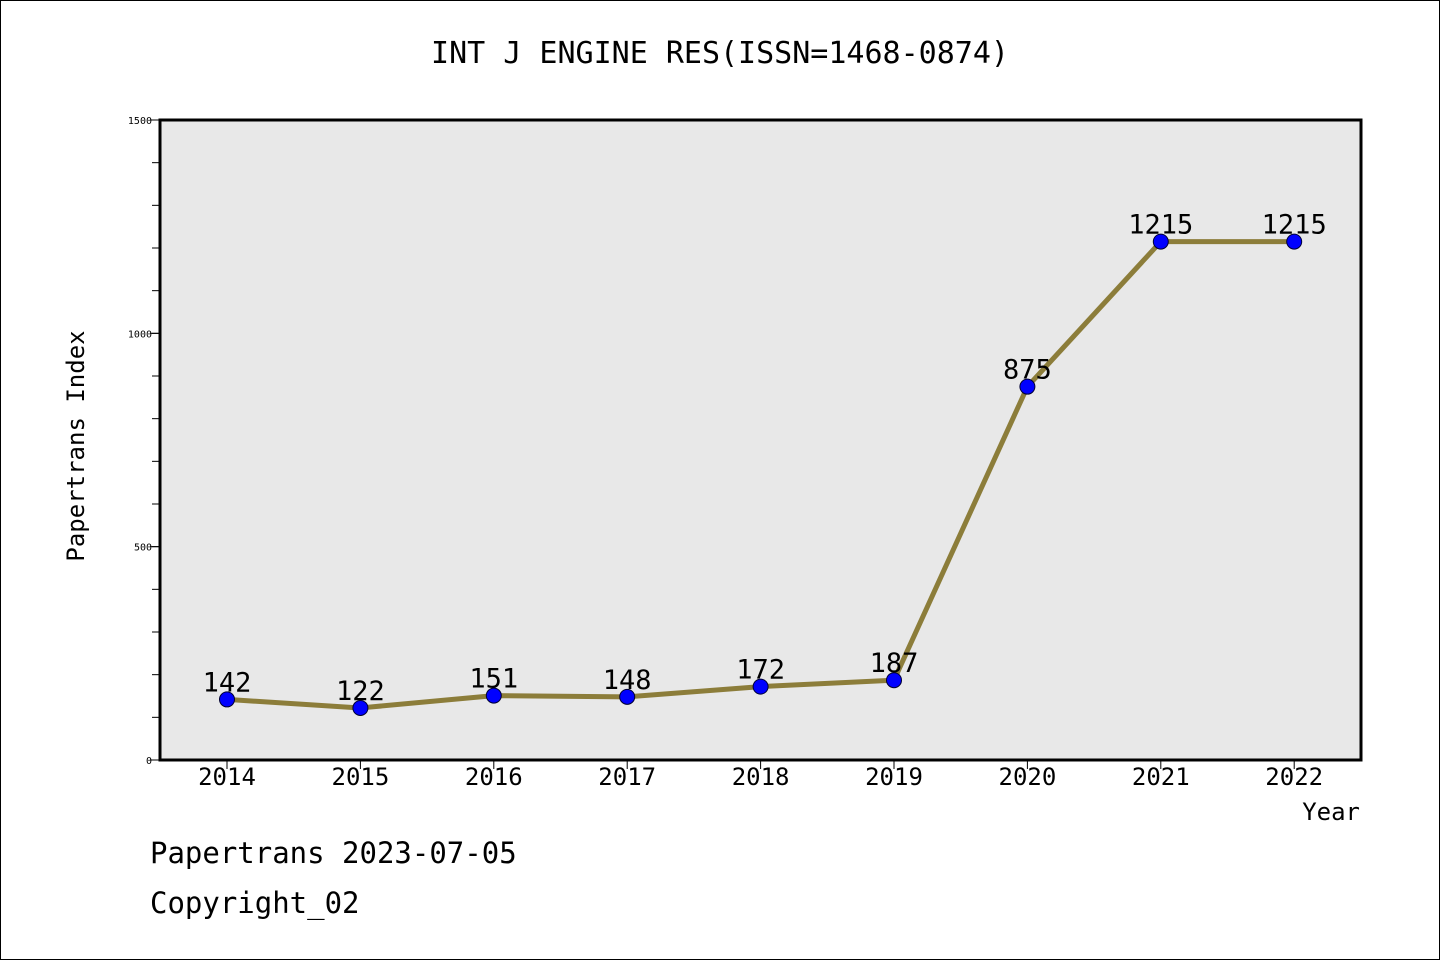 The width and height of the screenshot is (1440, 960). I want to click on data-label: 151, so click(493, 679).